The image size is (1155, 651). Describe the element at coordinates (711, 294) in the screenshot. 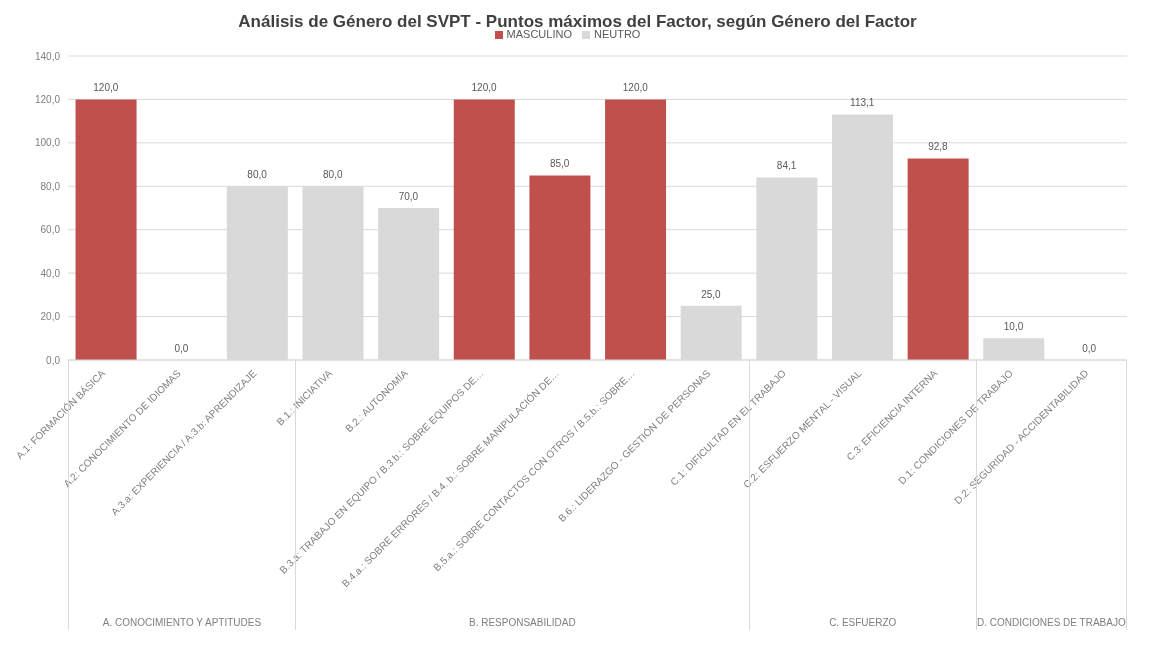

I see `data-label: 25,0` at that location.